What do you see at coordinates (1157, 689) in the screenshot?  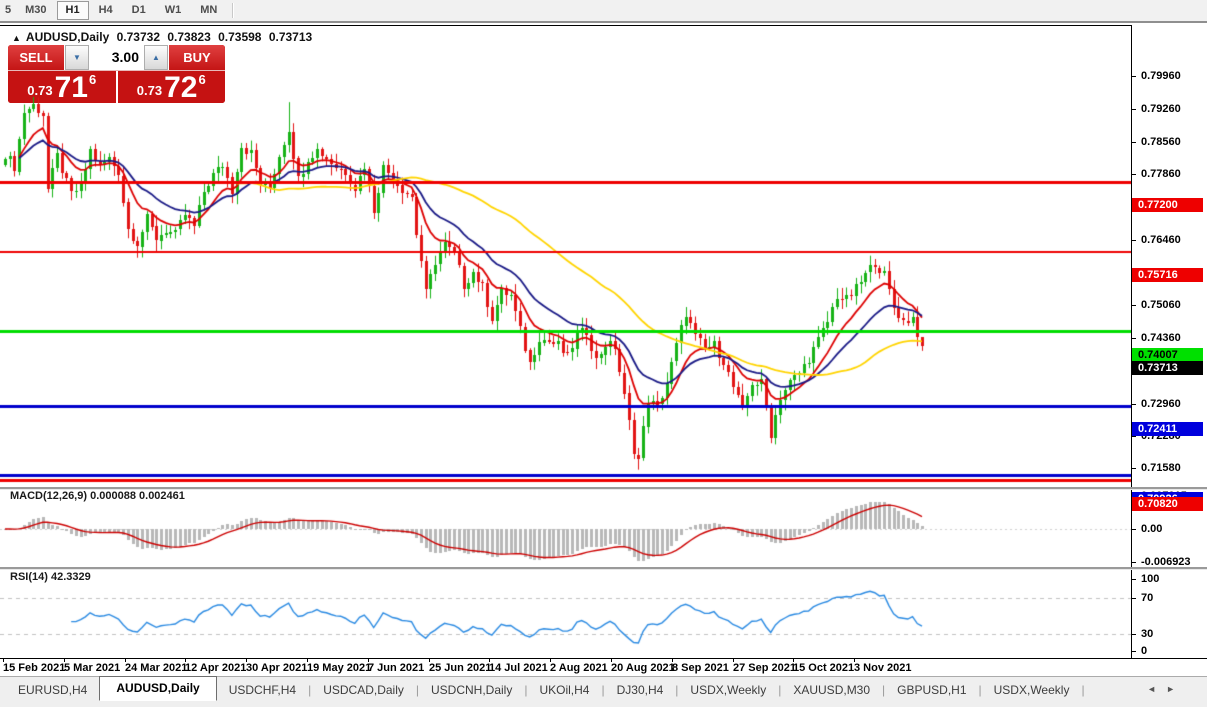 I see `tab-scroll-left-icon: ◄` at bounding box center [1157, 689].